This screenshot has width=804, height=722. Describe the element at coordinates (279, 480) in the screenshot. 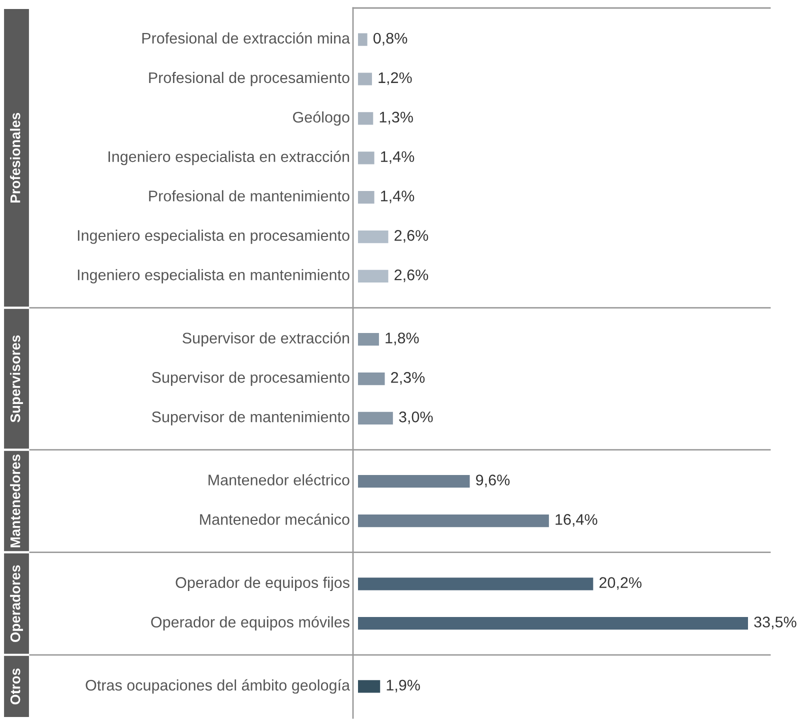

I see `y-tick-label: Mantenedor eléctrico` at that location.